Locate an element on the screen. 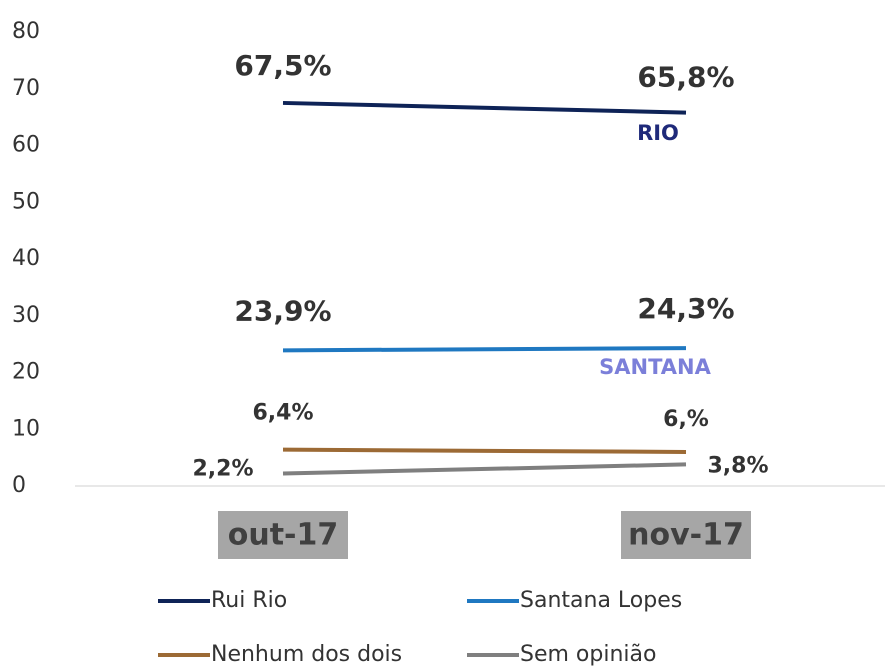  legend-label: Santana Lopes is located at coordinates (601, 600).